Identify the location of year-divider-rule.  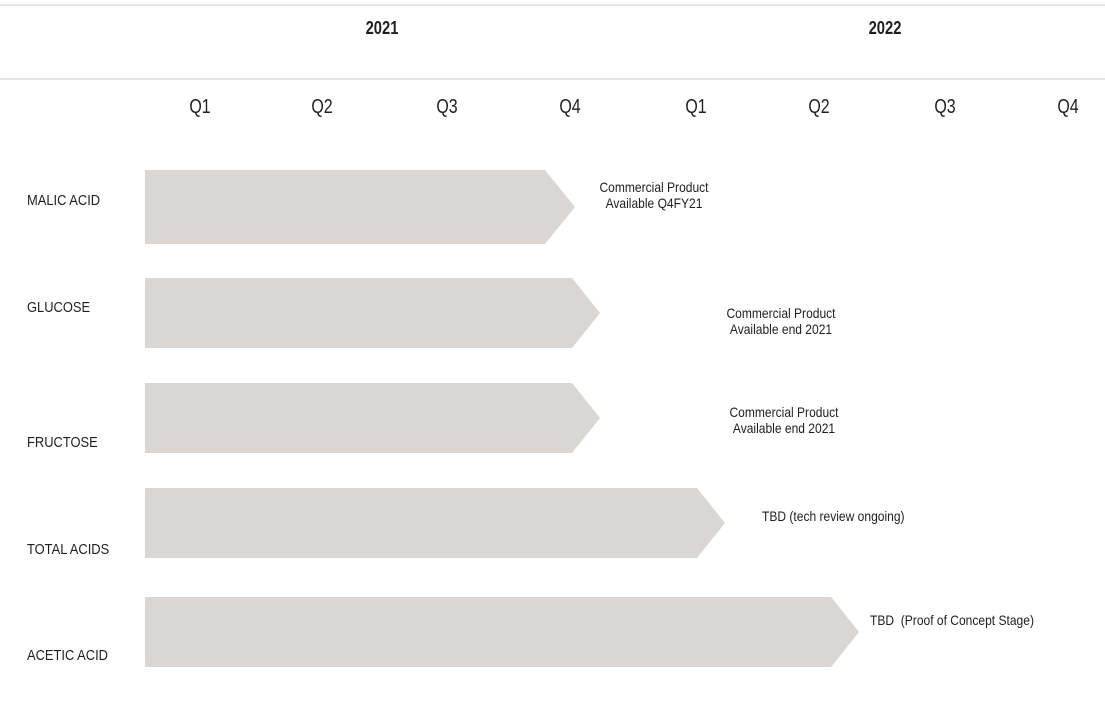
(552, 79).